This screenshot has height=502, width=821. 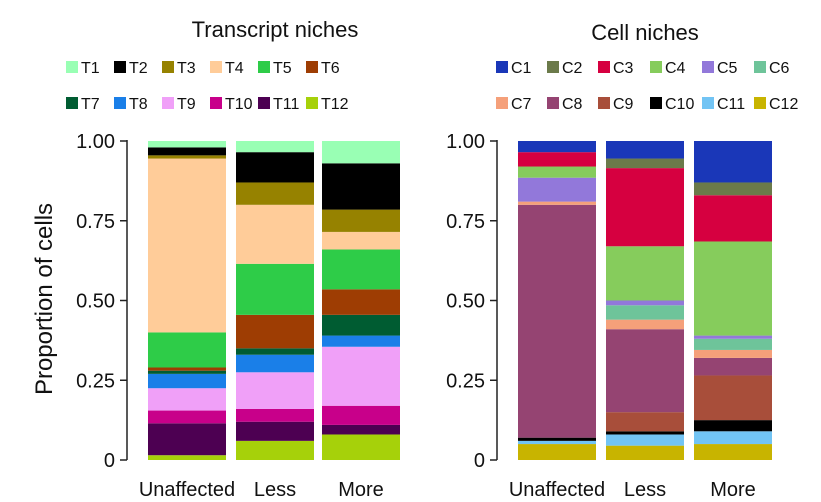 I want to click on transcript-legend-label-t8: T8, so click(x=138, y=104).